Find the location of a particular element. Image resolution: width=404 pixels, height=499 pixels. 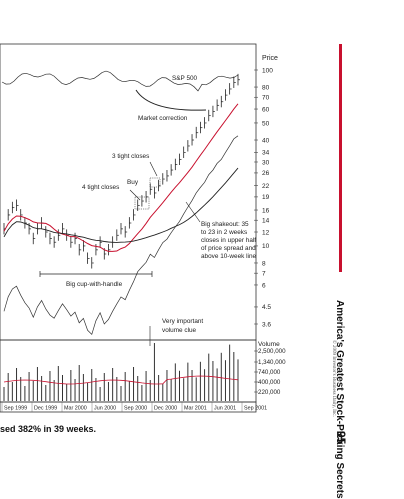

three-tight-box is located at coordinates (155, 182).